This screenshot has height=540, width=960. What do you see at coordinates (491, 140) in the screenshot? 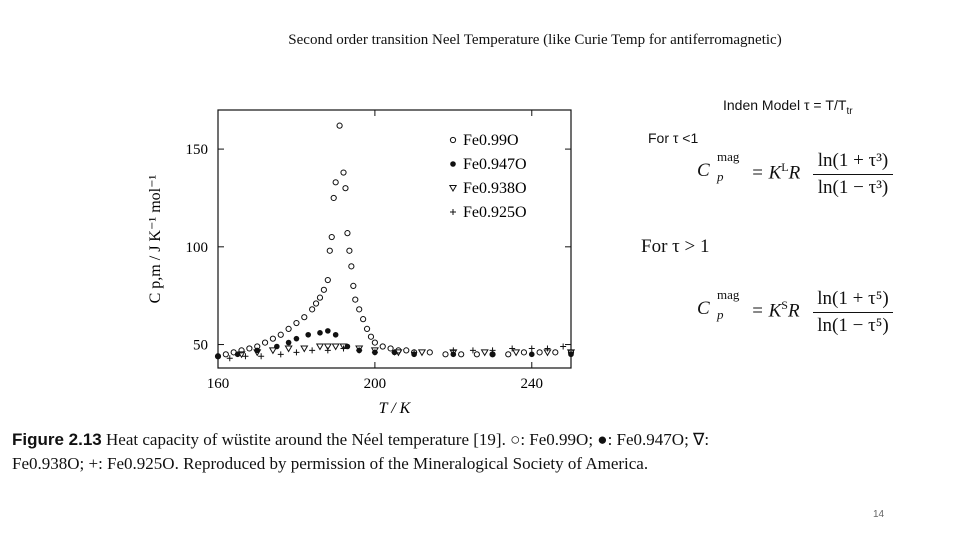
I see `legend-entry: Fe0.99O` at bounding box center [491, 140].